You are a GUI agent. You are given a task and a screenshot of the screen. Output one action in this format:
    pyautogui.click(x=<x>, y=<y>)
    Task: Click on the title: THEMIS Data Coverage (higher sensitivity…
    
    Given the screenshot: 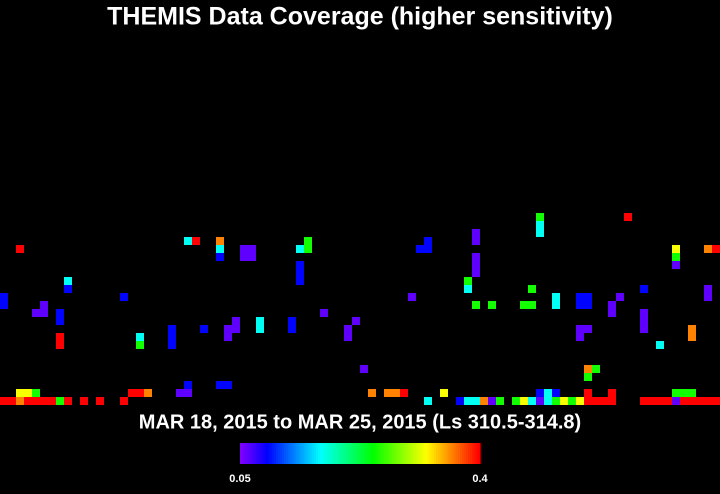 What is the action you would take?
    pyautogui.click(x=360, y=17)
    